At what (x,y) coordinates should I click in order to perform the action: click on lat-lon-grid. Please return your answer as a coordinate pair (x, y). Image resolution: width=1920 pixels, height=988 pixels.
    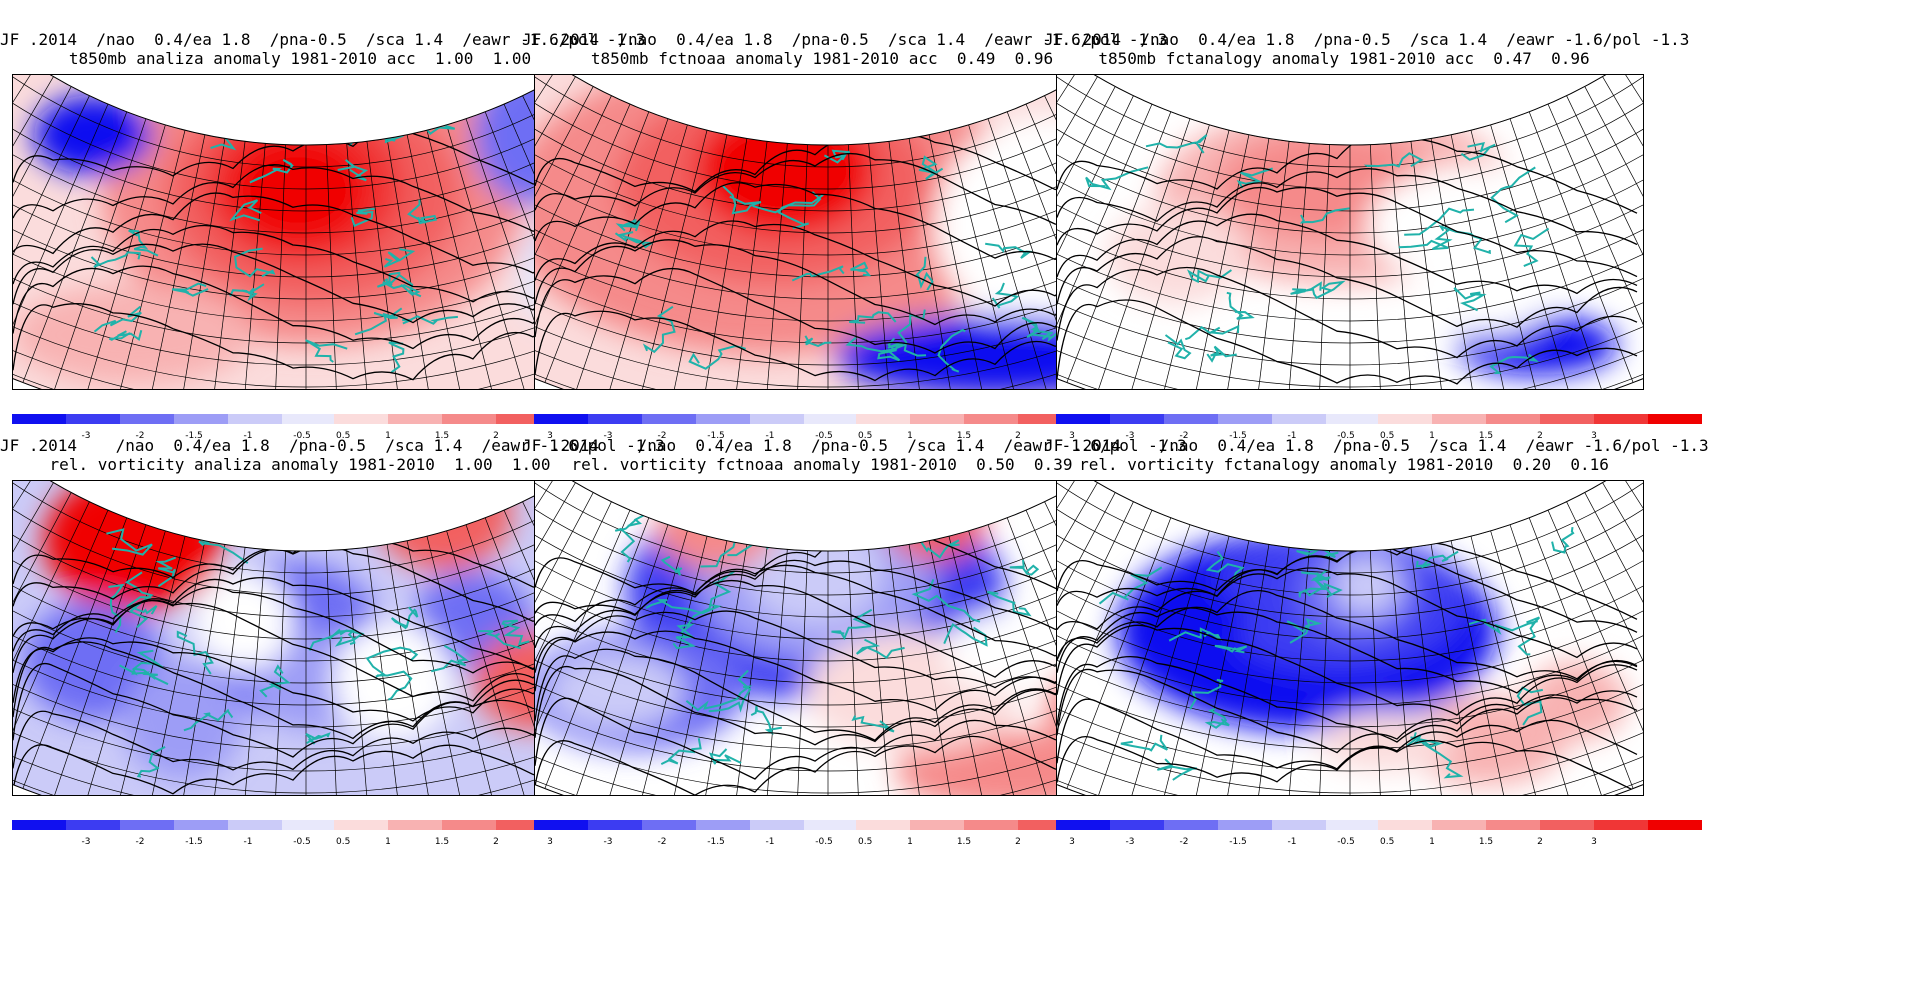
    Looking at the image, I should click on (1350, 638).